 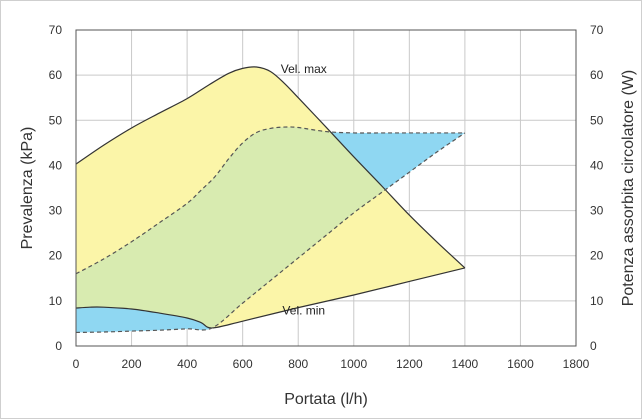 I want to click on y2-tick-label: 20, so click(x=597, y=256).